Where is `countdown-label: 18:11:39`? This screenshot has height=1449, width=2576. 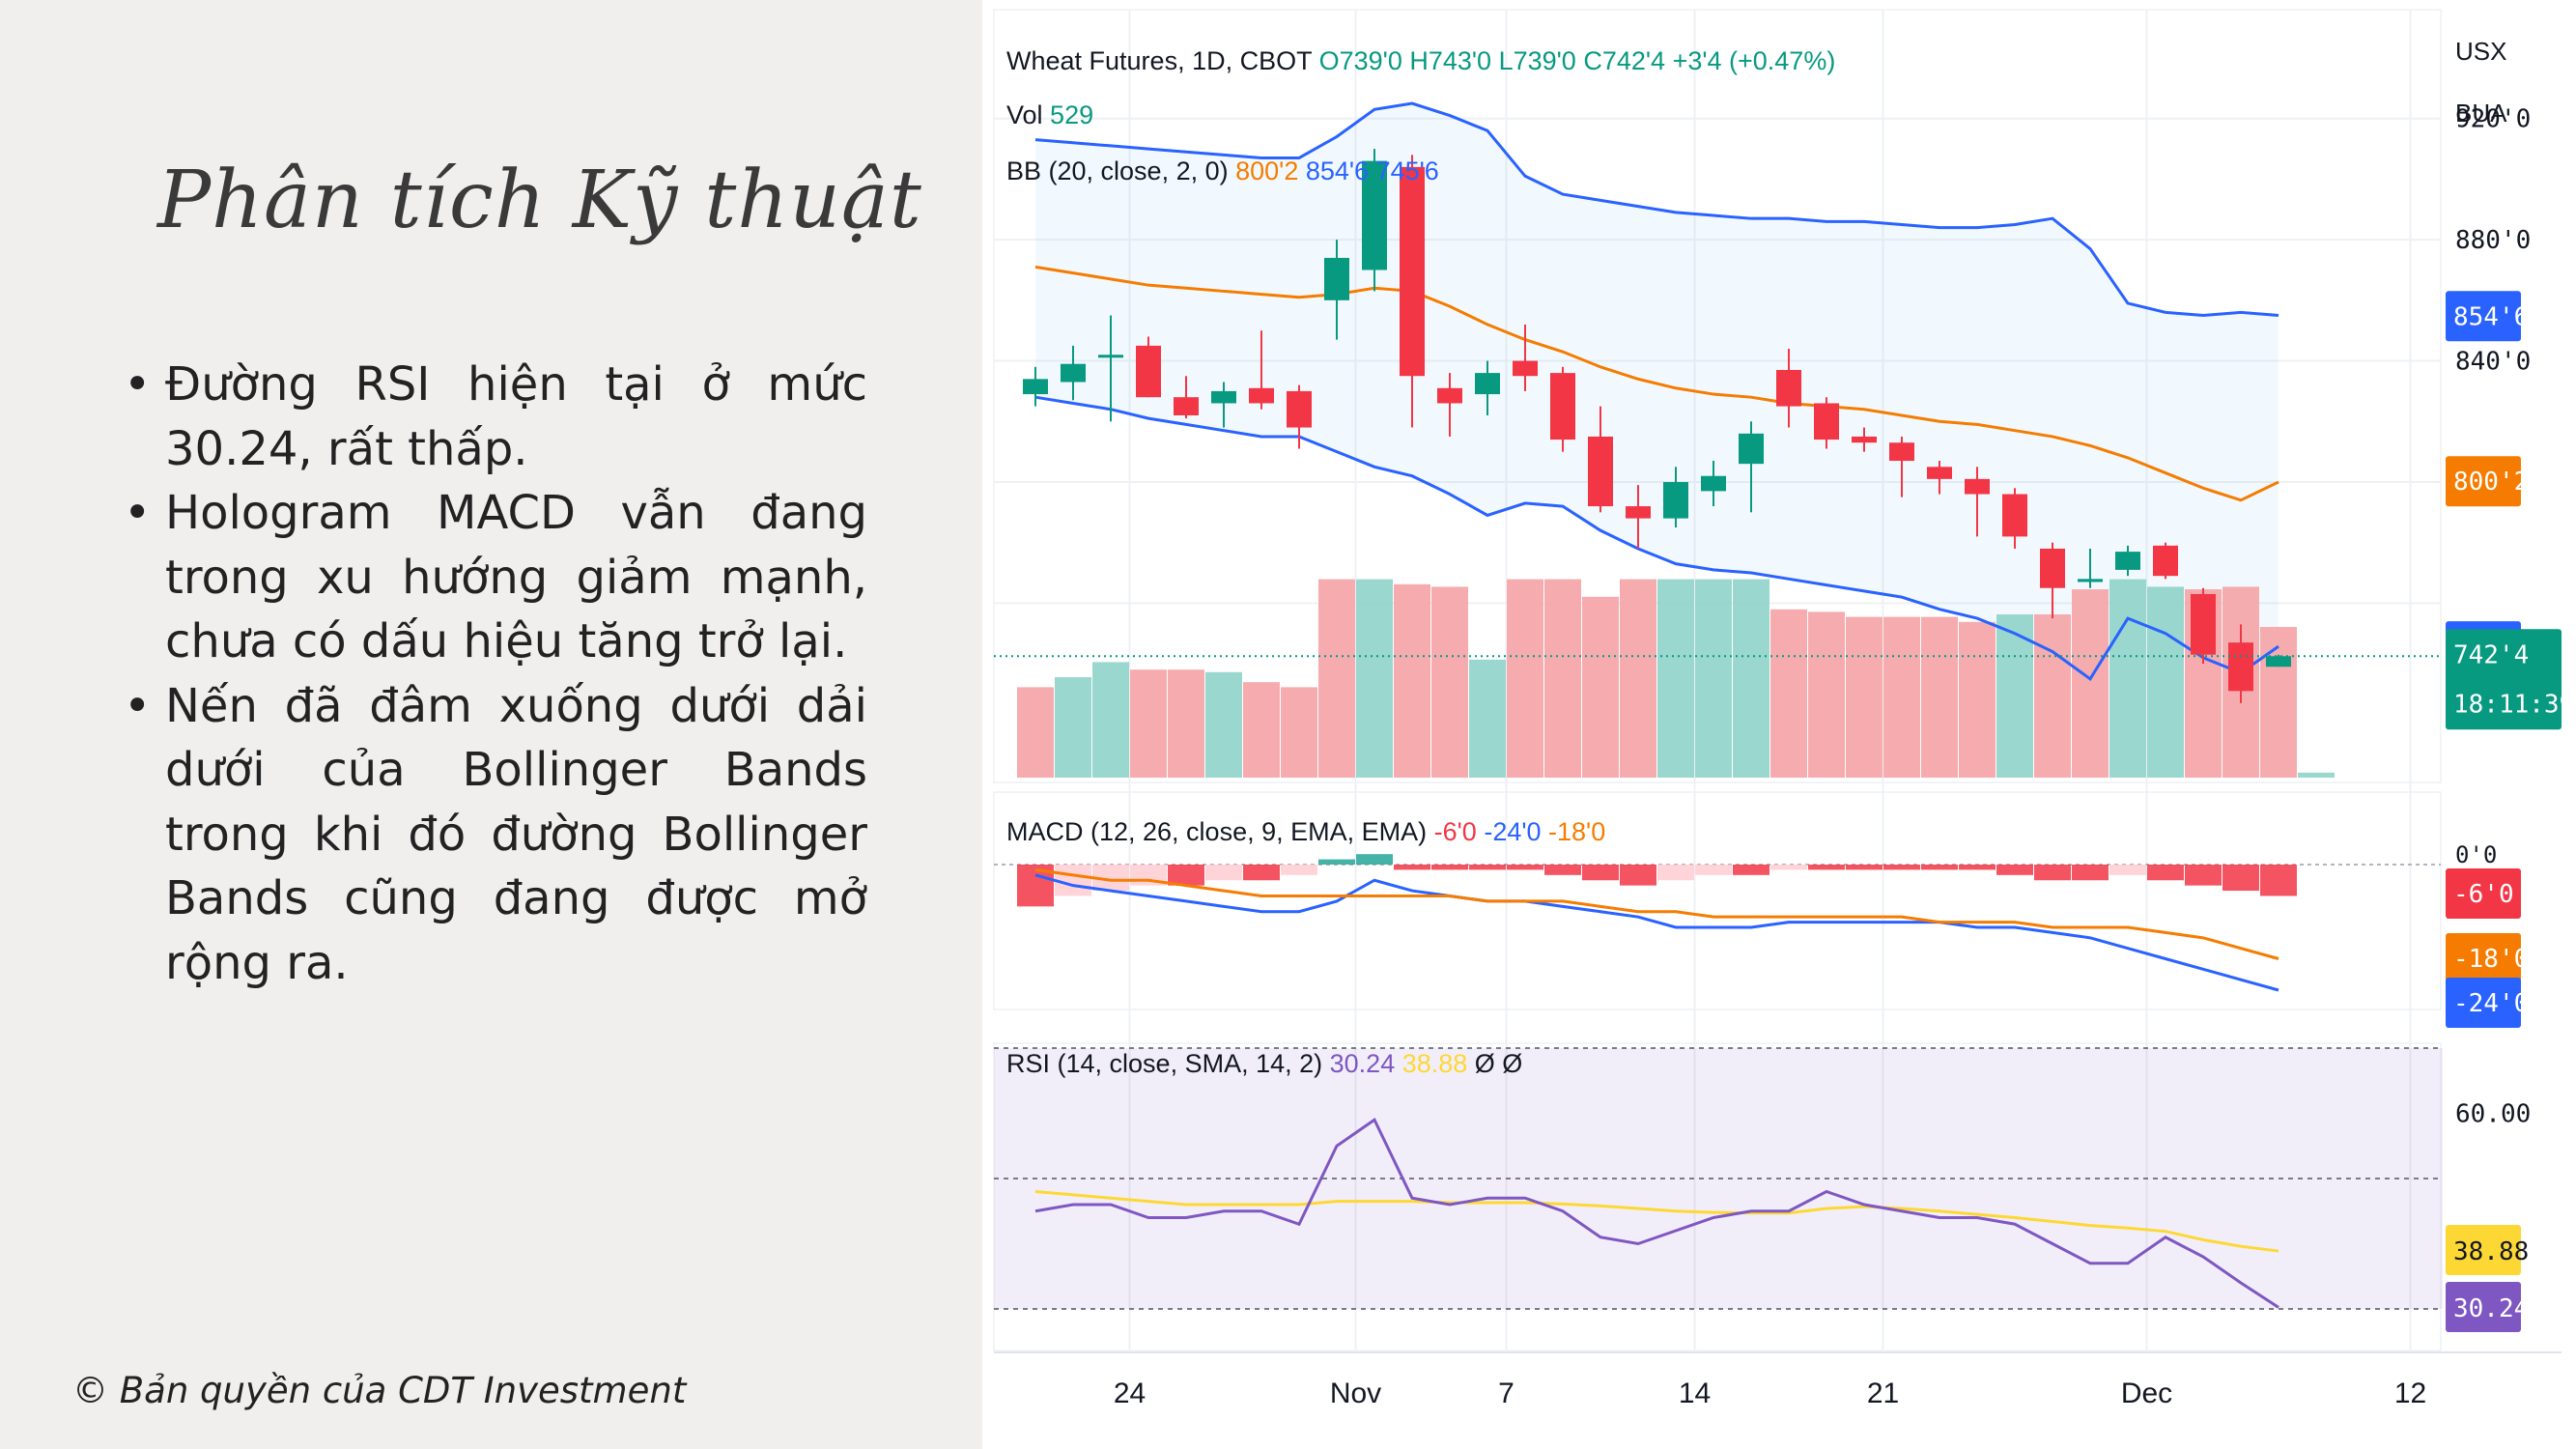
countdown-label: 18:11:39 is located at coordinates (2513, 704).